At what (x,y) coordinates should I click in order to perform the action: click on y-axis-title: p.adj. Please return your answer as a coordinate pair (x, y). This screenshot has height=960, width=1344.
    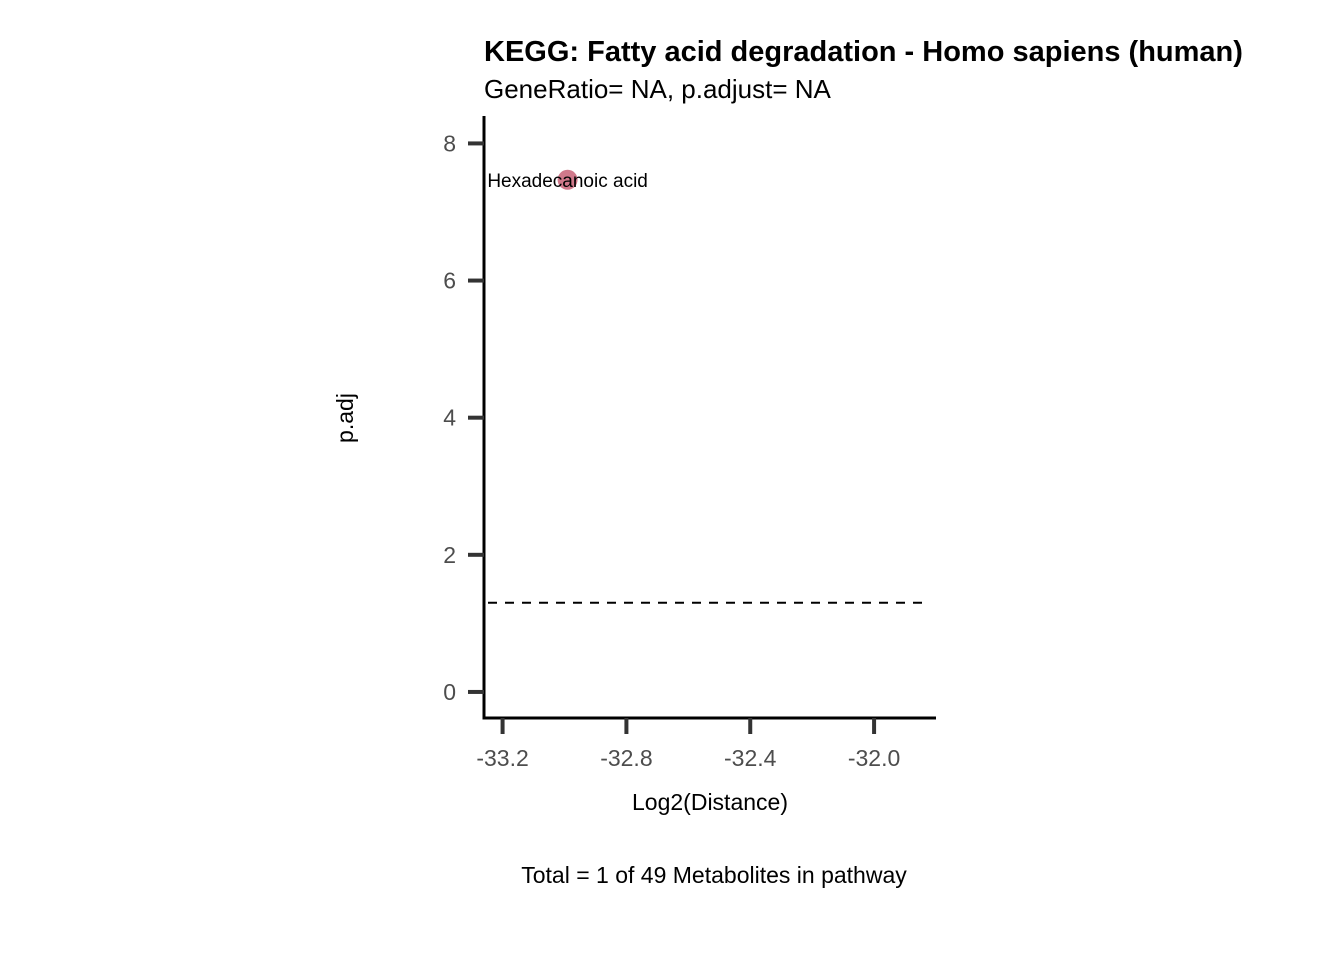
    Looking at the image, I should click on (345, 418).